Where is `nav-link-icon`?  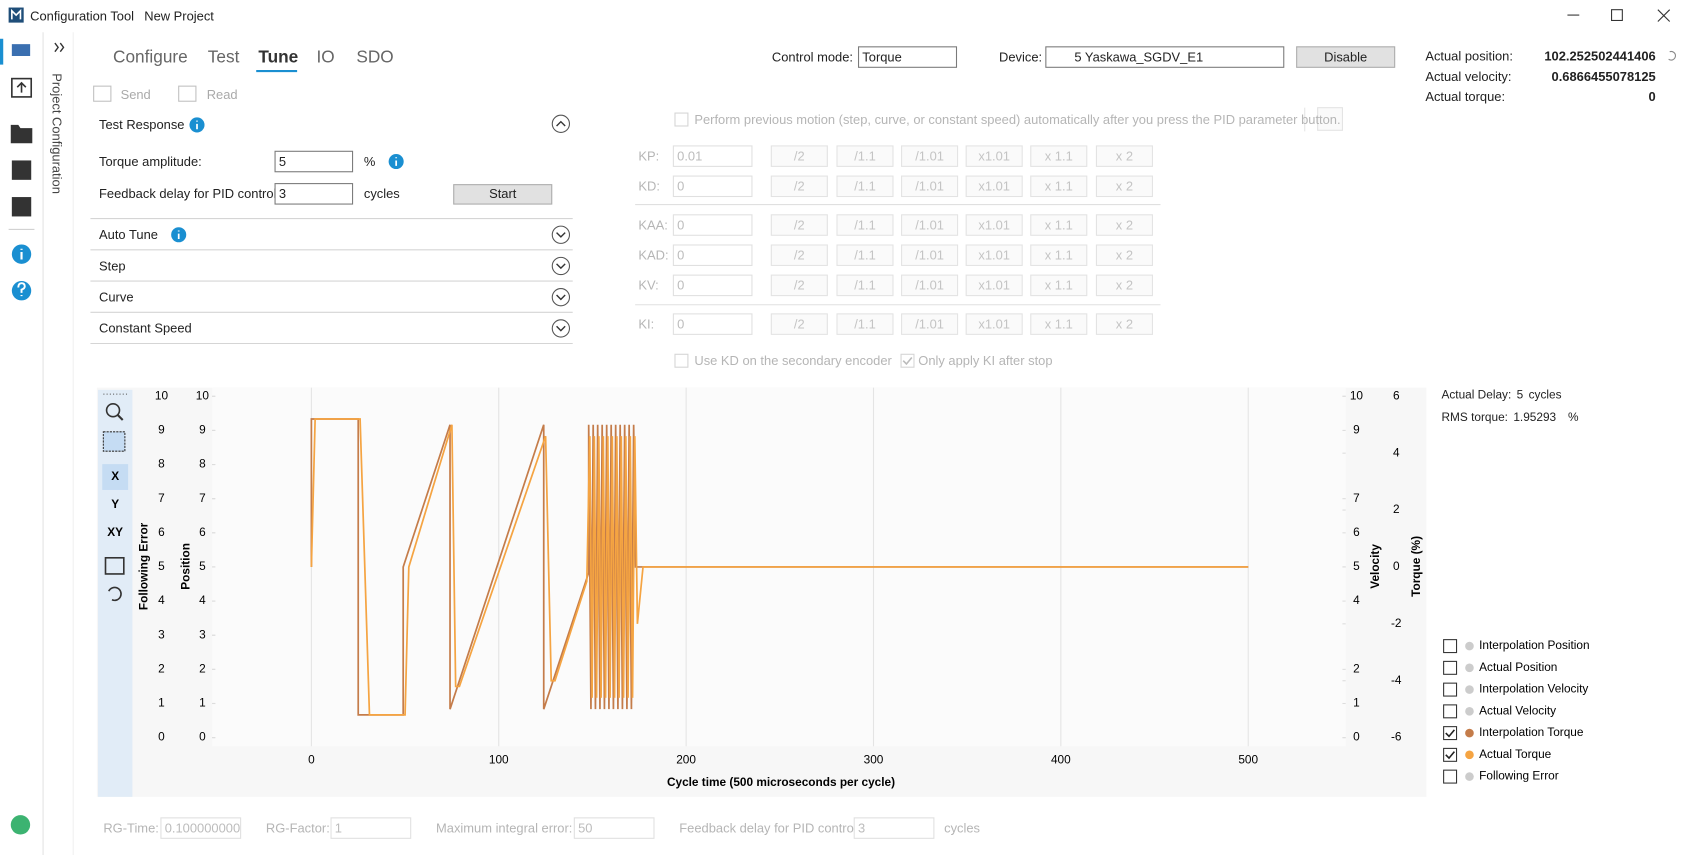 nav-link-icon is located at coordinates (20, 825).